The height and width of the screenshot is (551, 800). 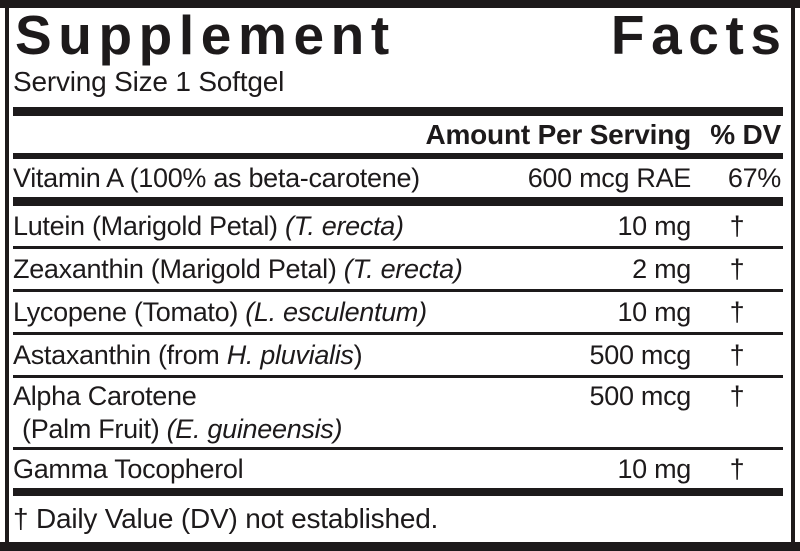 What do you see at coordinates (216, 177) in the screenshot?
I see `ingredient-name: Vitamin A (100% as beta-carotene)` at bounding box center [216, 177].